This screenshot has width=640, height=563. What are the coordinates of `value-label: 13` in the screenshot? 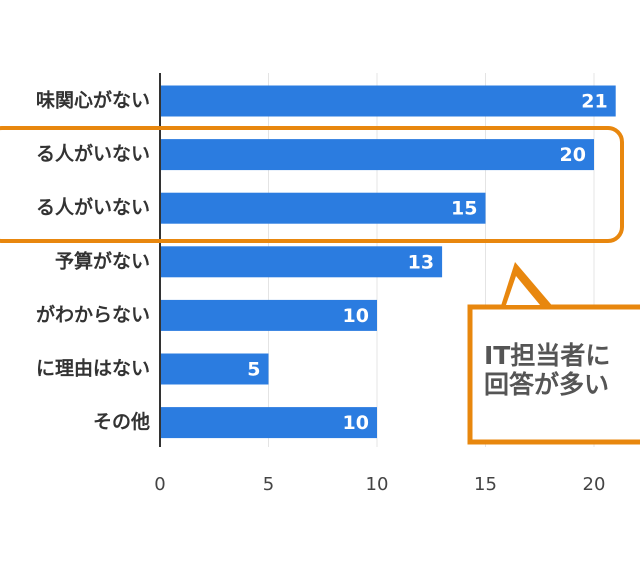 It's located at (421, 262).